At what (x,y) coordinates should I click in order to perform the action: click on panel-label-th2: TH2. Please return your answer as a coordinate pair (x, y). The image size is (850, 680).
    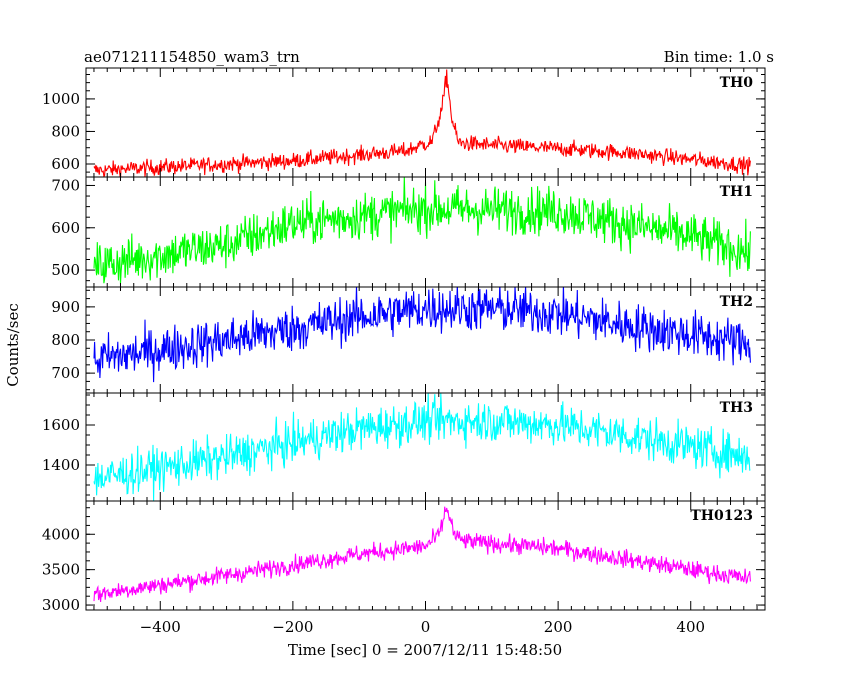
    Looking at the image, I should click on (736, 302).